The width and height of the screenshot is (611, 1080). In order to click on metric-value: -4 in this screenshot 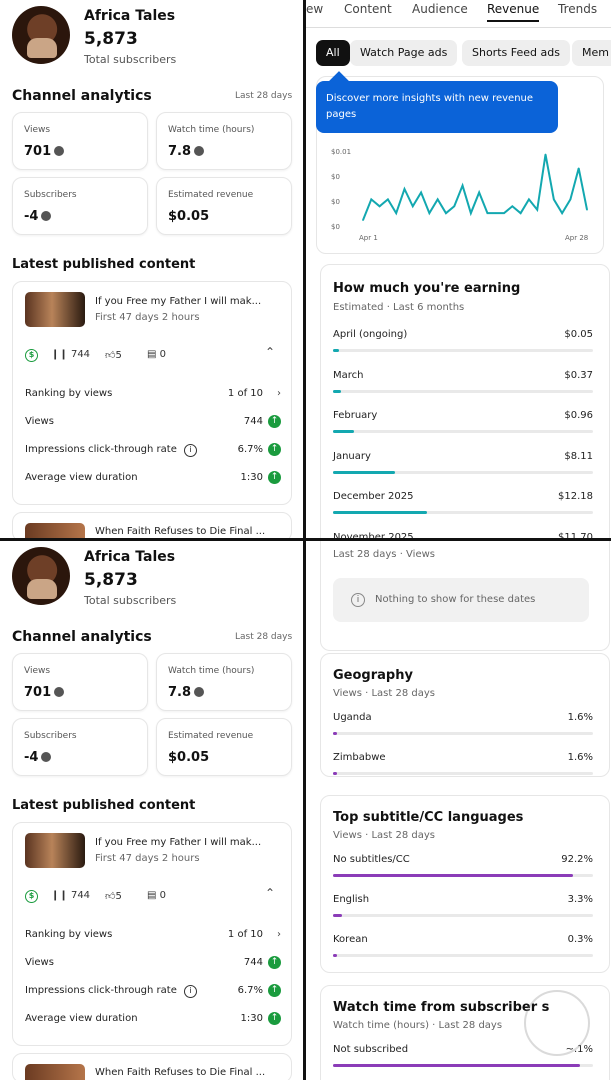, I will do `click(38, 216)`.